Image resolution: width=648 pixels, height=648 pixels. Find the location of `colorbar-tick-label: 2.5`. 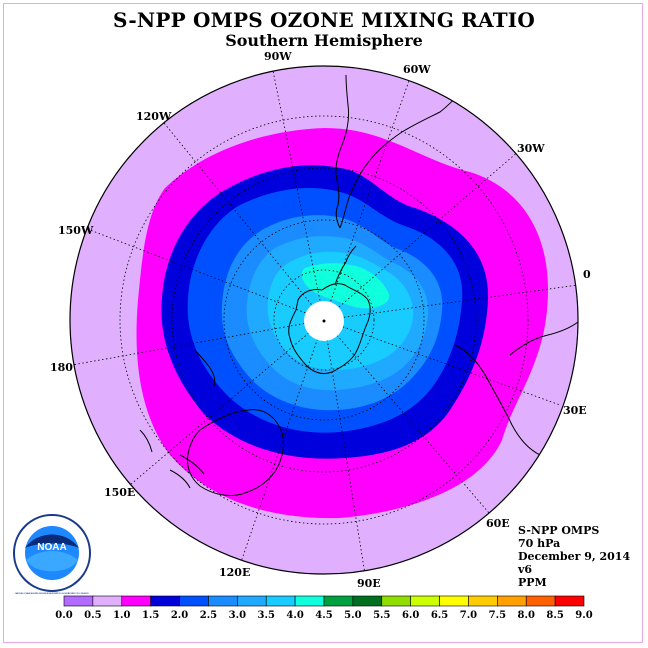

colorbar-tick-label: 2.5 is located at coordinates (208, 615).